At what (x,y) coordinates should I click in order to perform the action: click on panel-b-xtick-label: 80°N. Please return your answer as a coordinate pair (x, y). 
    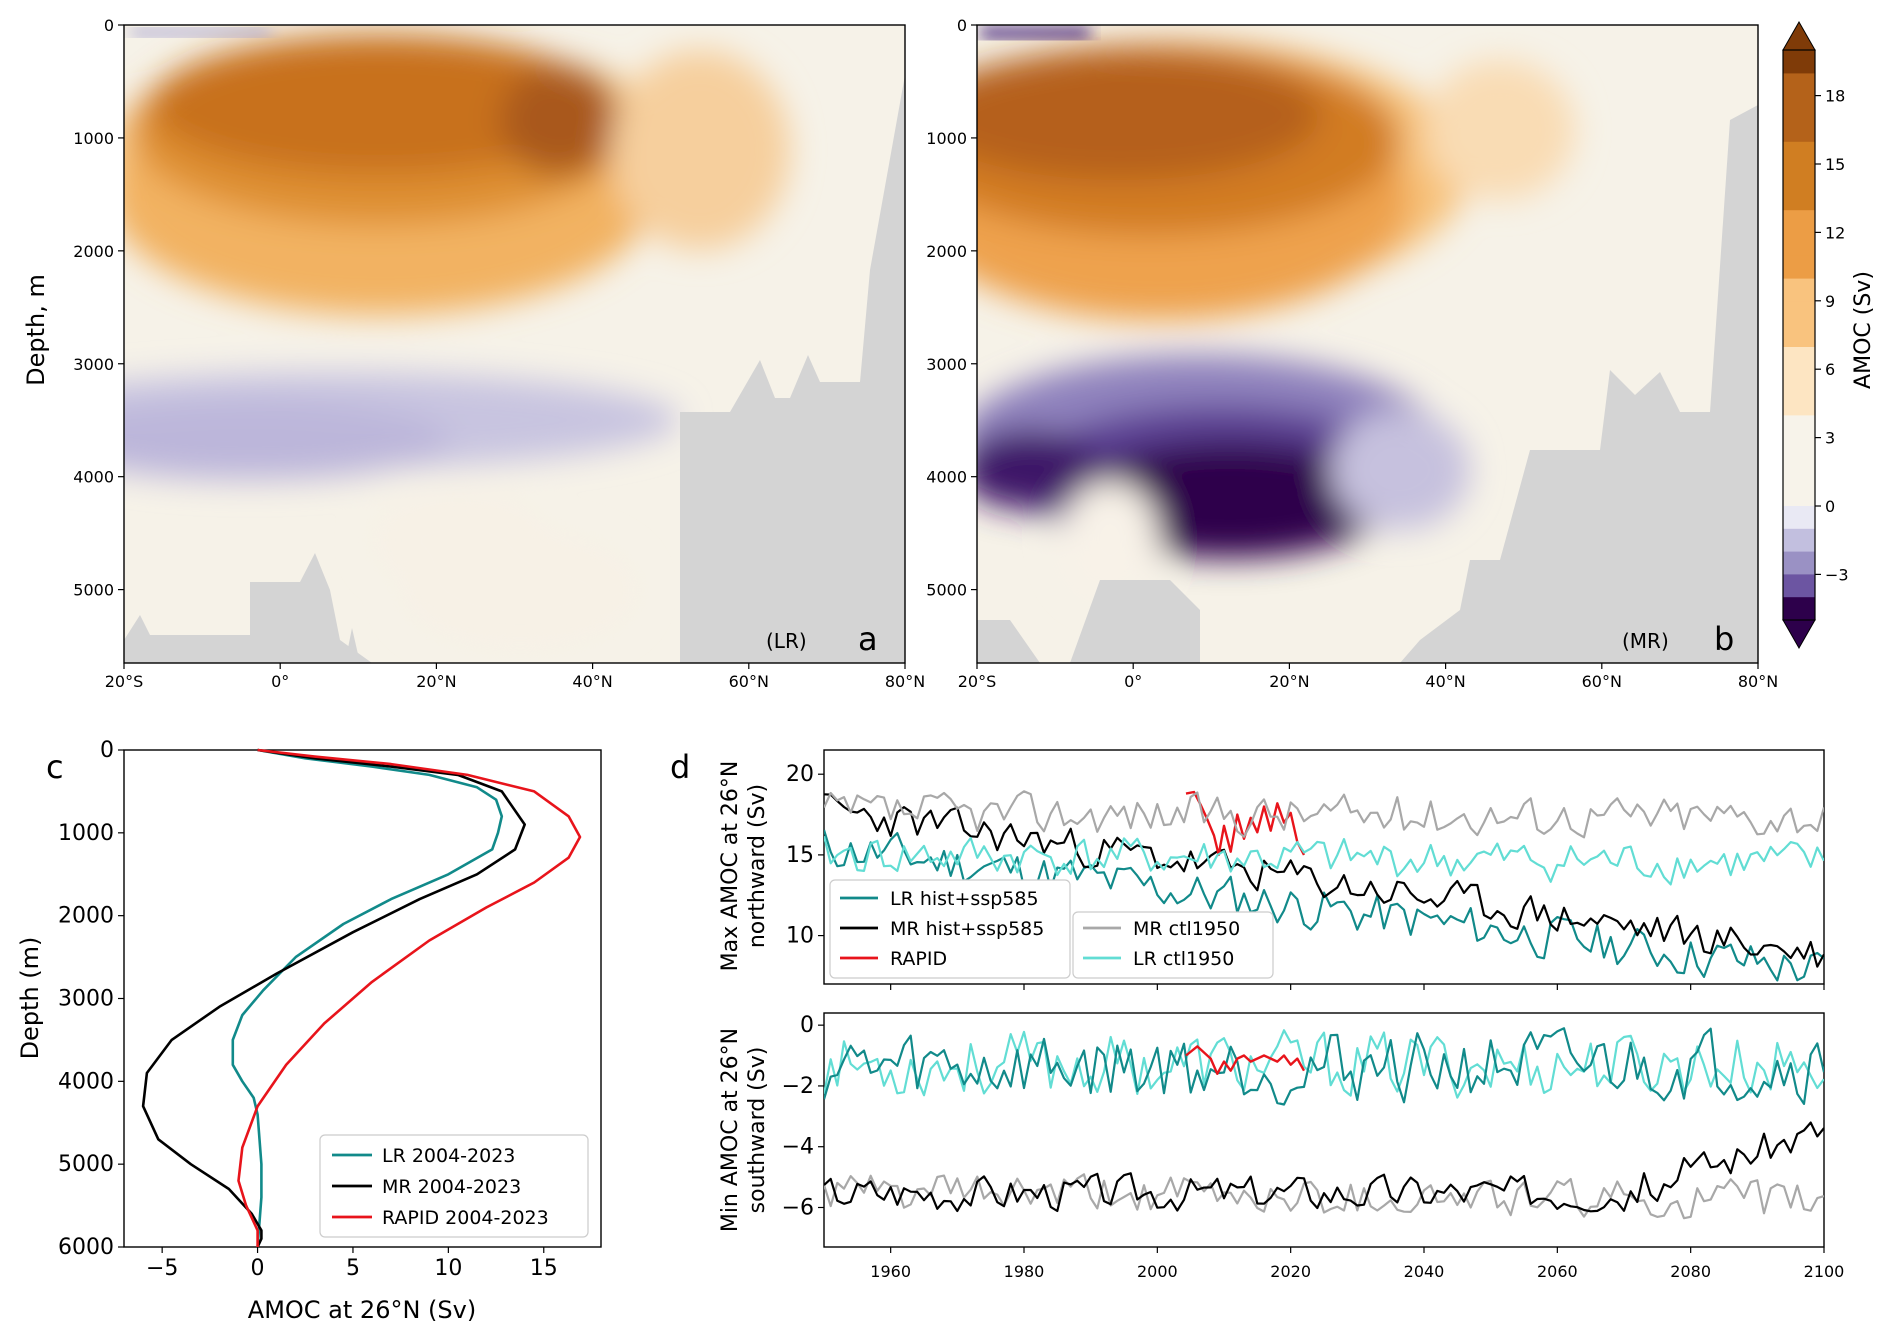
    Looking at the image, I should click on (1758, 681).